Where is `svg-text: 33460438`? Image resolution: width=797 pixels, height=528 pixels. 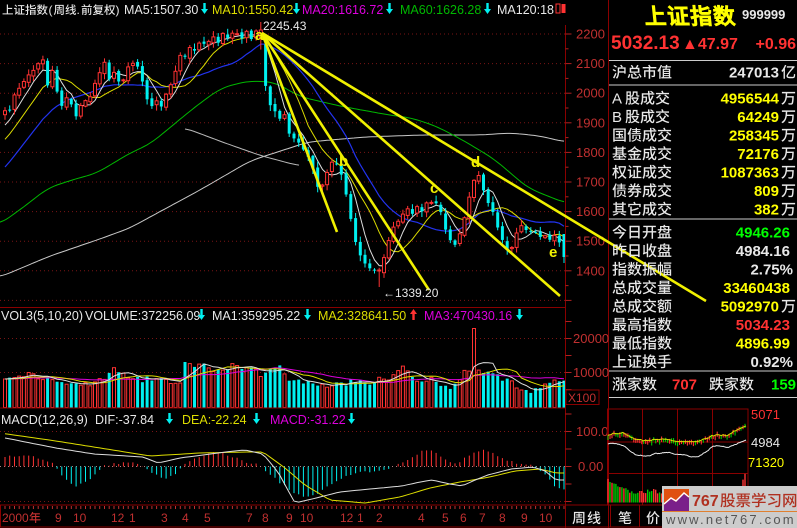
svg-text: 33460438 is located at coordinates (756, 288).